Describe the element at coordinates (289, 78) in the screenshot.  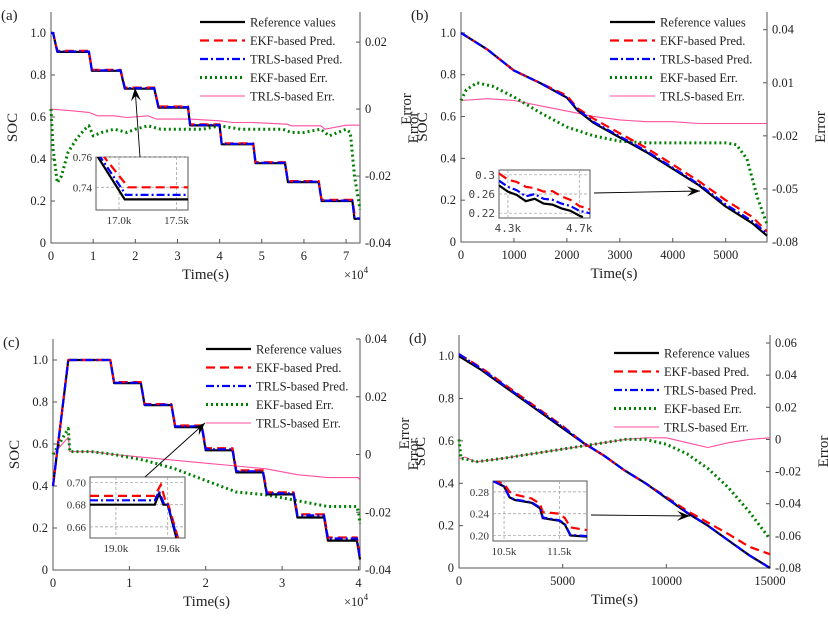
I see `legend-label: EKF-based Err.` at that location.